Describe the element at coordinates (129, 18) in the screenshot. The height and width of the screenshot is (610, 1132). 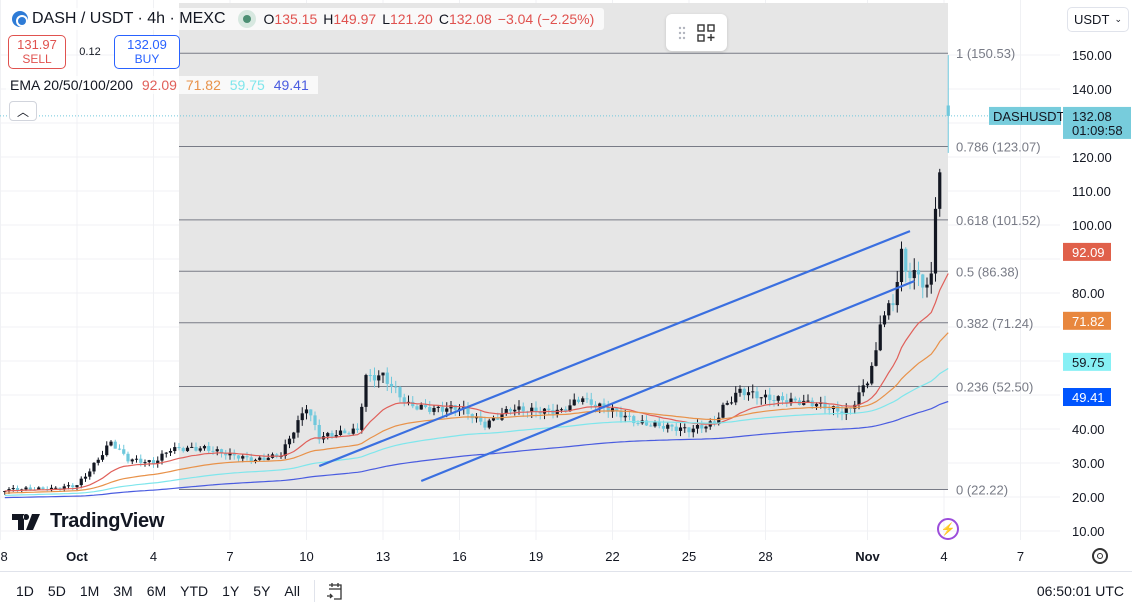
I see `symbol-title: DASH / USDT · 4h · MEXC` at that location.